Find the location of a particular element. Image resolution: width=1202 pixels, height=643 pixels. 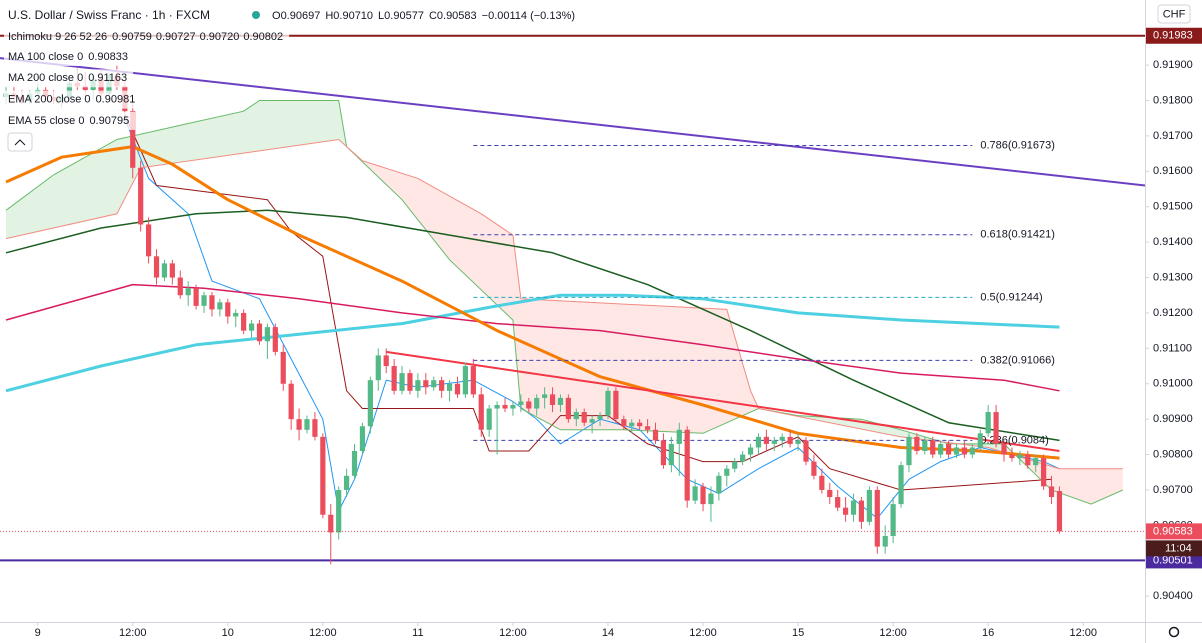

quote-key: O is located at coordinates (276, 16).